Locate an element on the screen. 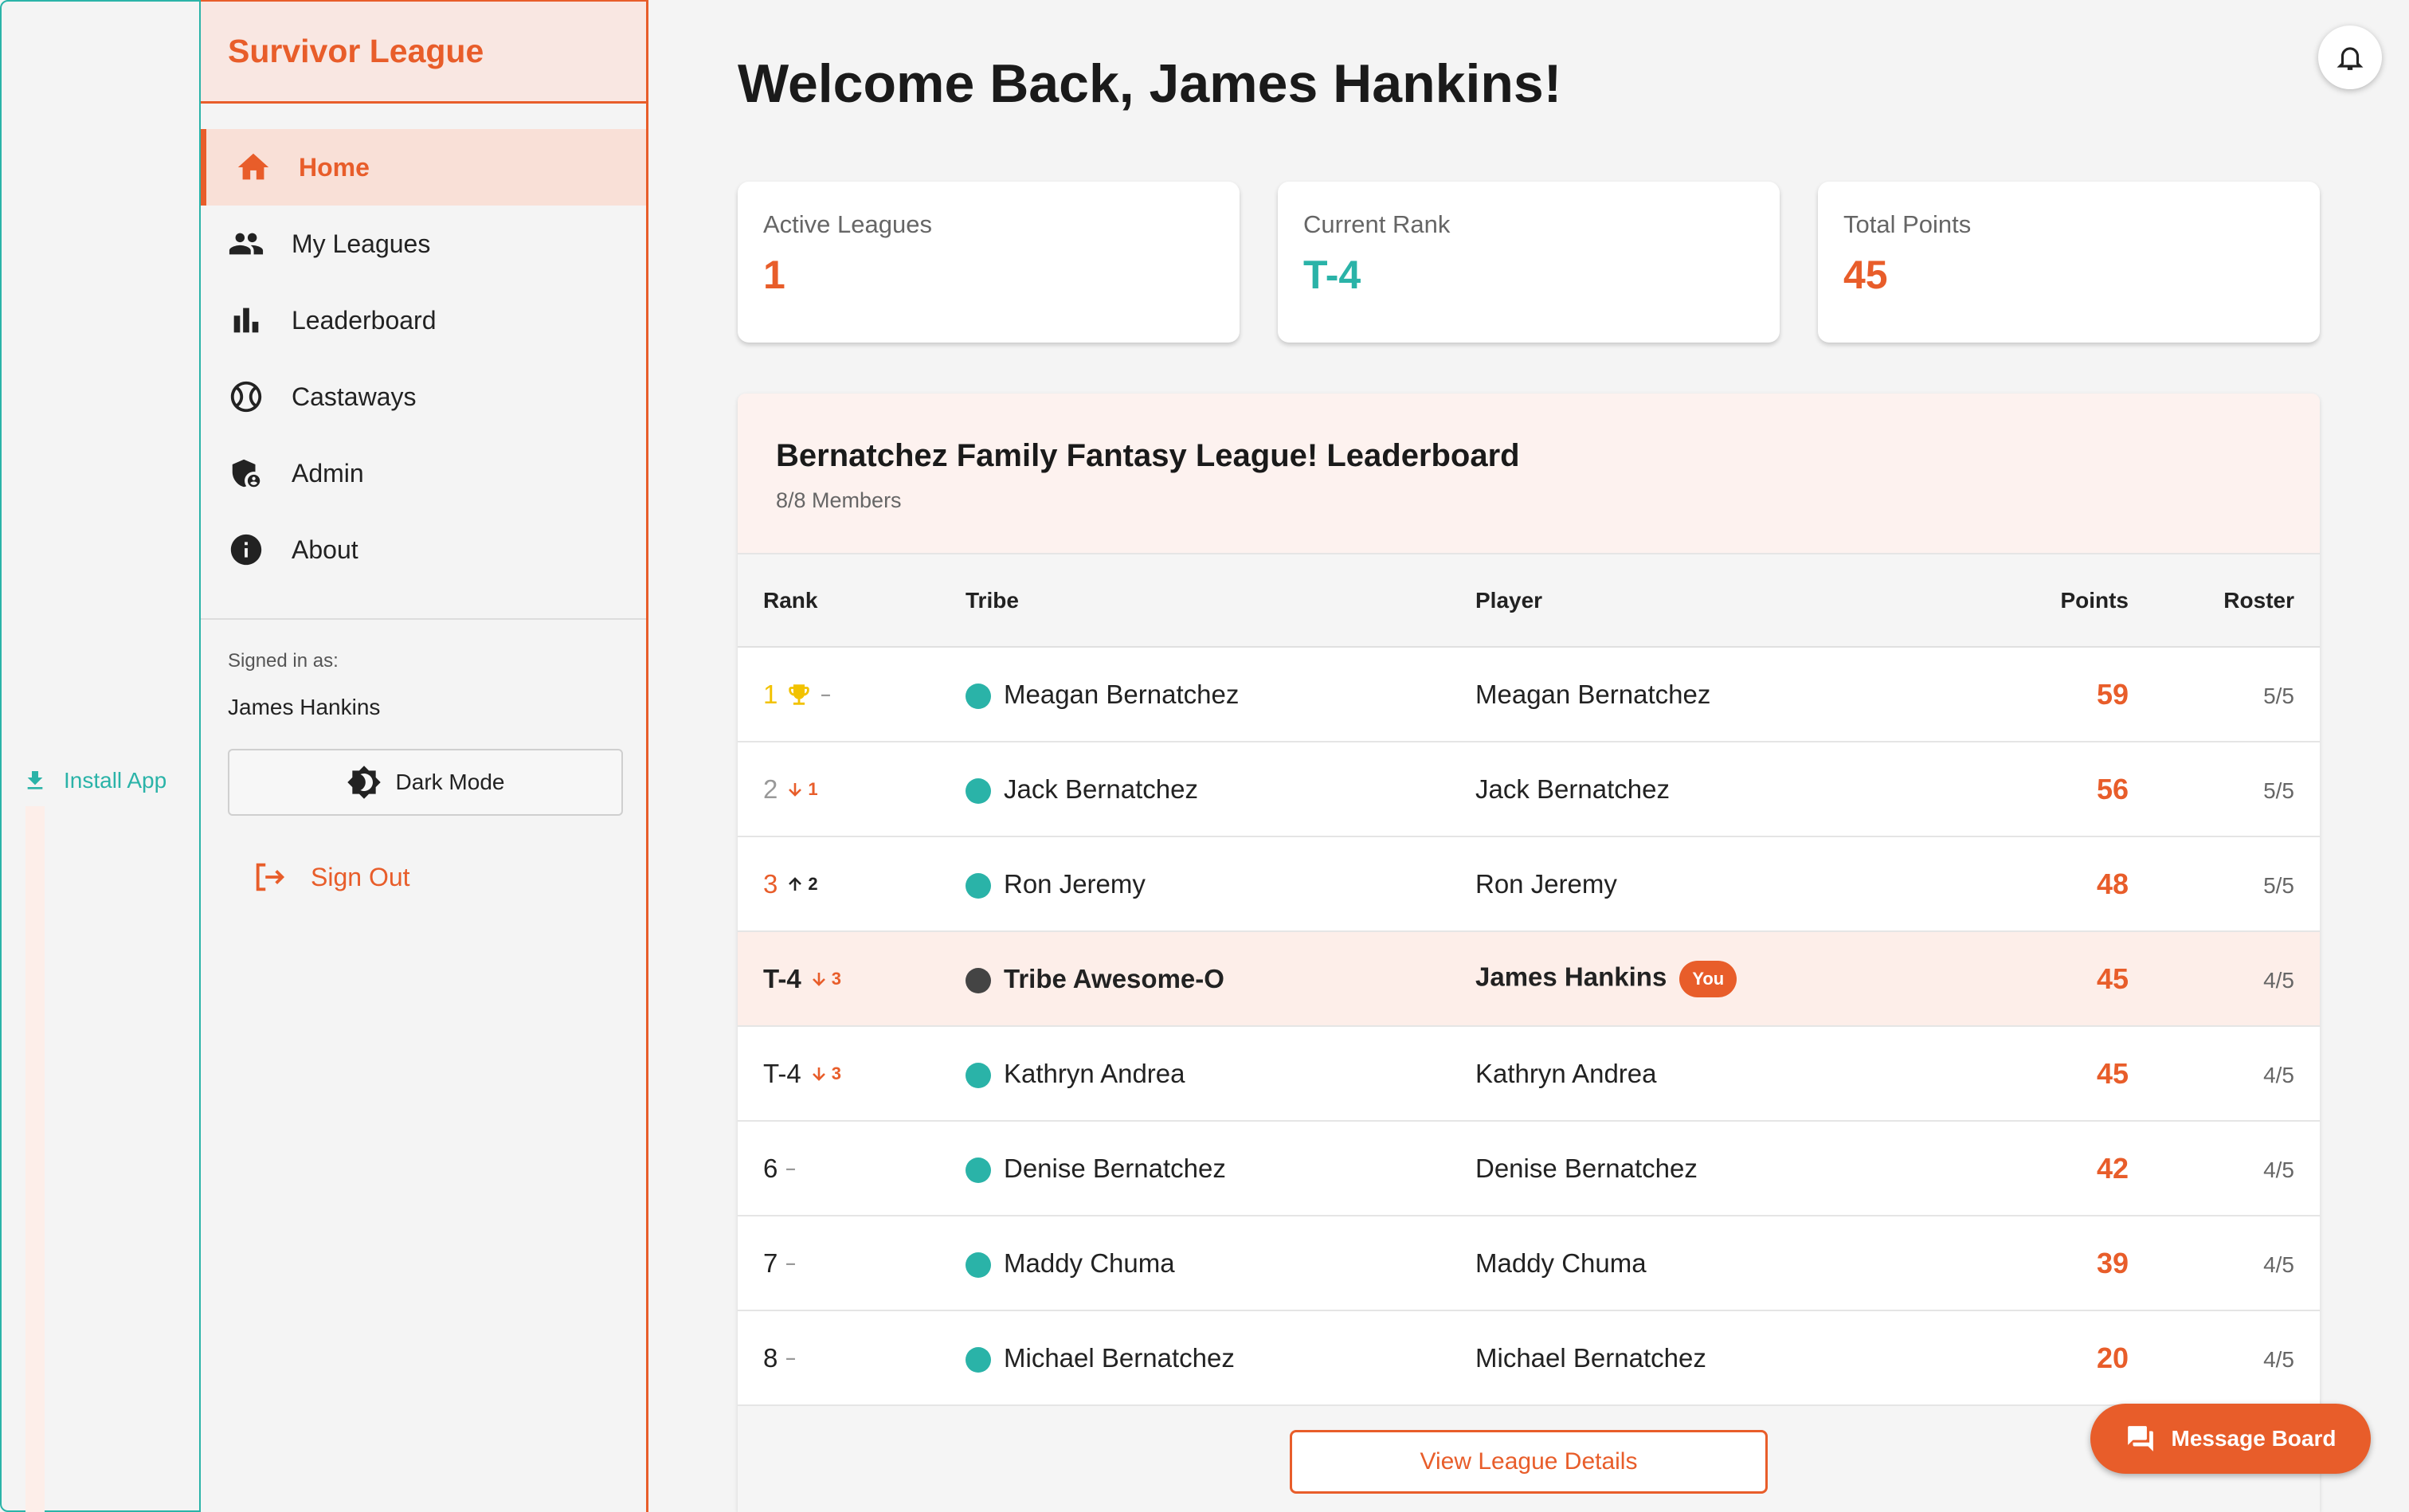 Image resolution: width=2409 pixels, height=1512 pixels. dark-mode-button: Dark Mode is located at coordinates (425, 782).